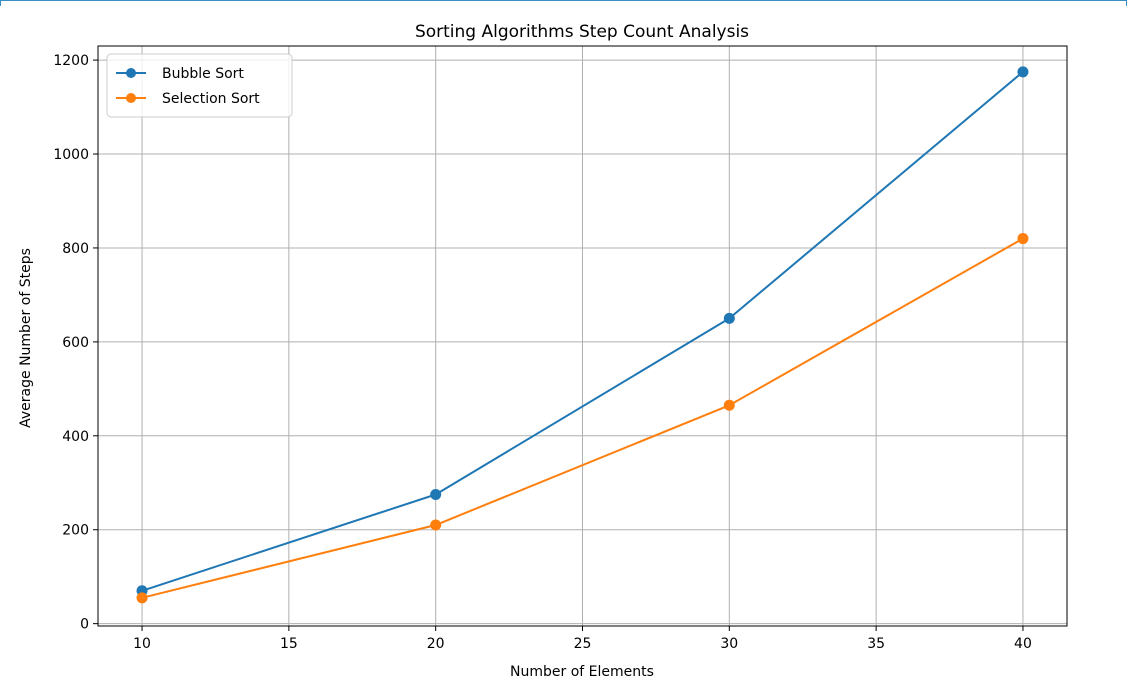 This screenshot has width=1127, height=698. Describe the element at coordinates (583, 644) in the screenshot. I see `x-tick-label: 25` at that location.